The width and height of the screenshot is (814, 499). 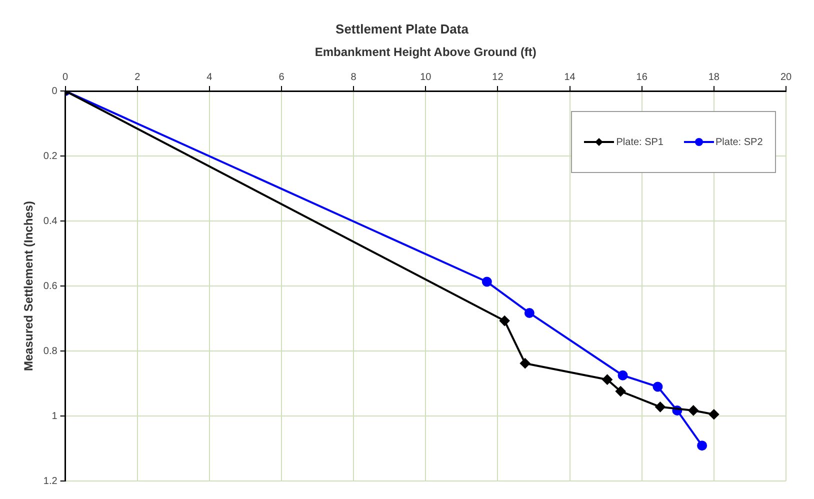 What do you see at coordinates (50, 351) in the screenshot?
I see `y-tick-label: 0.8` at bounding box center [50, 351].